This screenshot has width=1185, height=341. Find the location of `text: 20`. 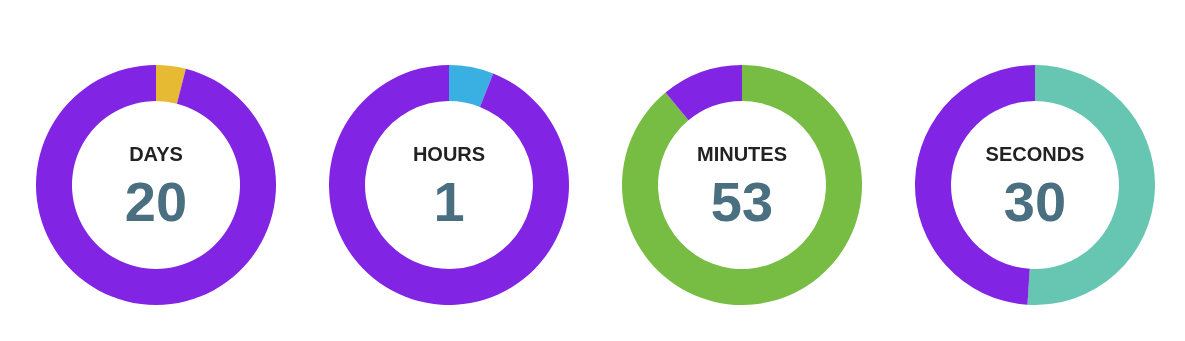

text: 20 is located at coordinates (156, 201).